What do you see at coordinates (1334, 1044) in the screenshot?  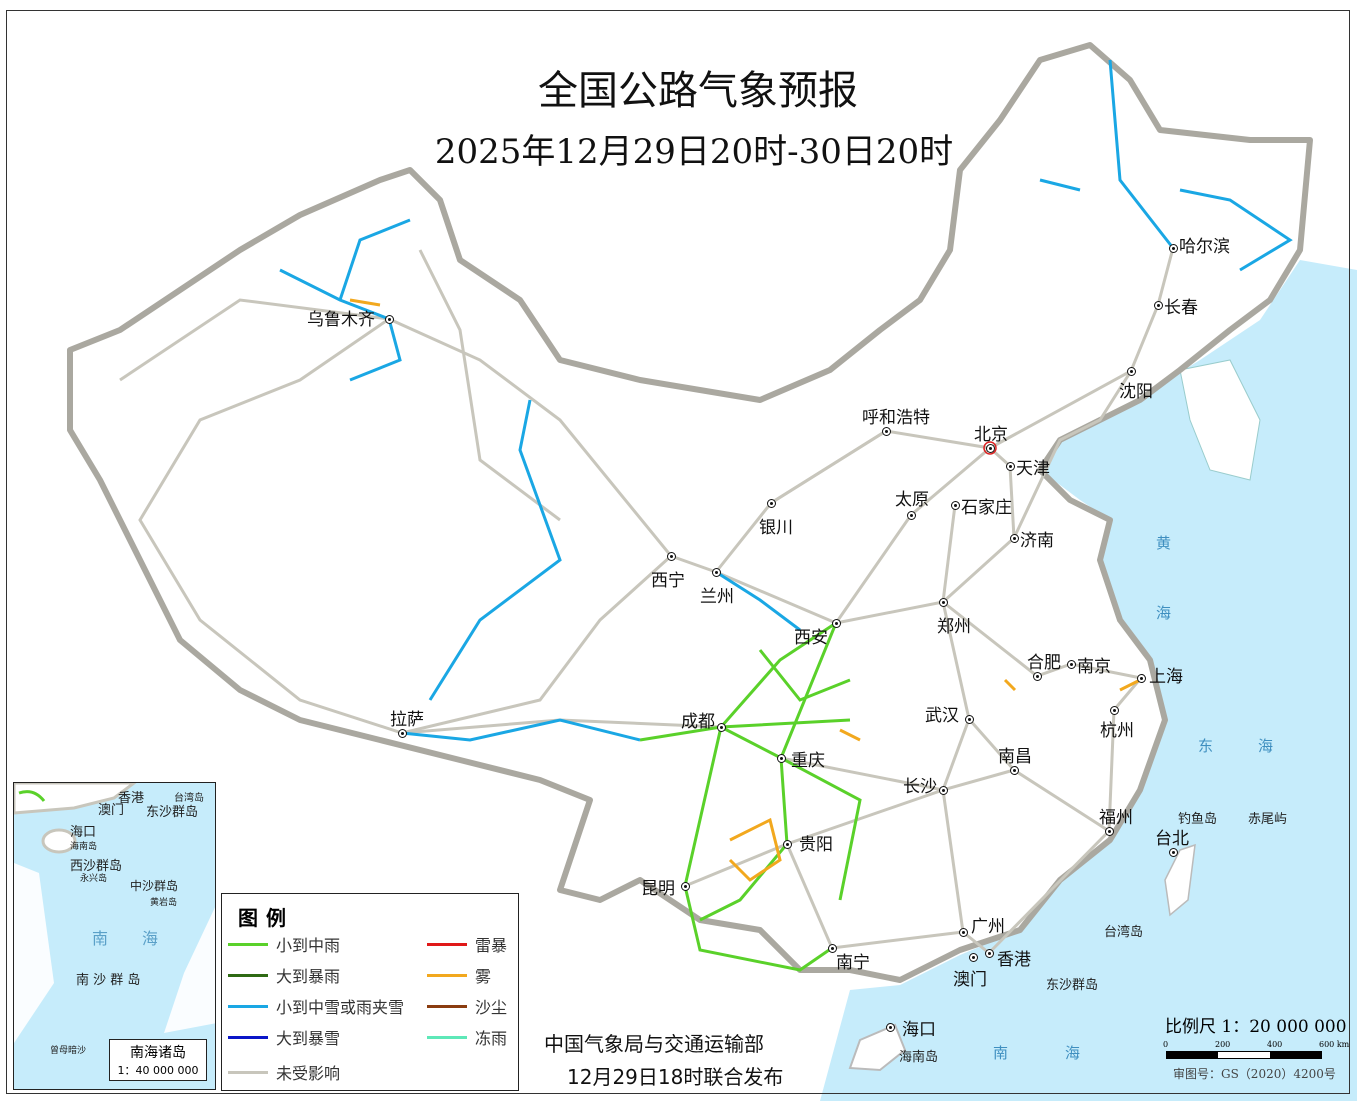 I see `scale-tick: 600 km` at bounding box center [1334, 1044].